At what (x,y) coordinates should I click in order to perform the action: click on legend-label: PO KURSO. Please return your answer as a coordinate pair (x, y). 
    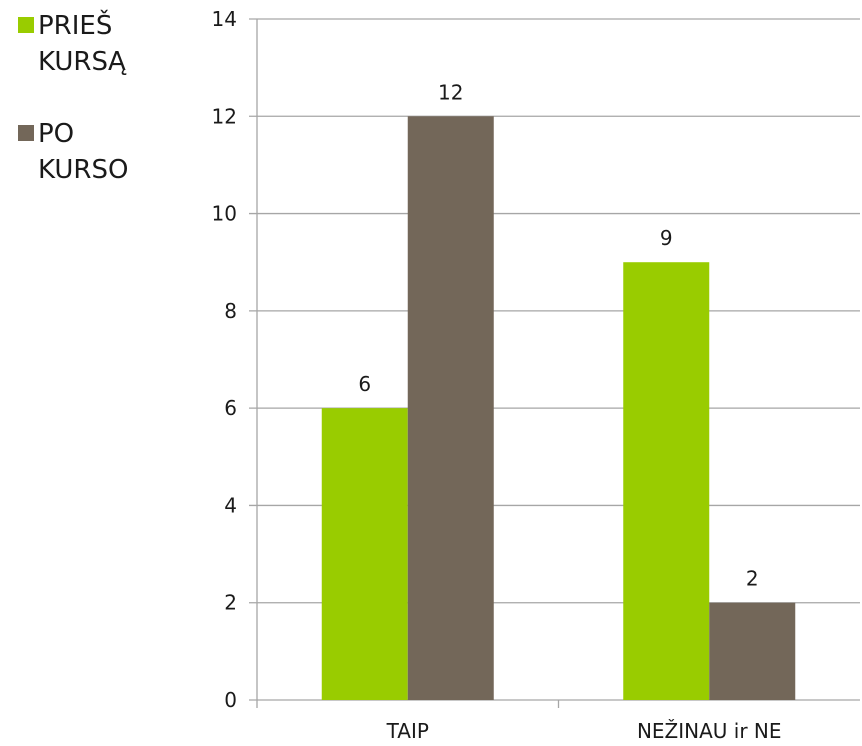
    Looking at the image, I should click on (83, 152).